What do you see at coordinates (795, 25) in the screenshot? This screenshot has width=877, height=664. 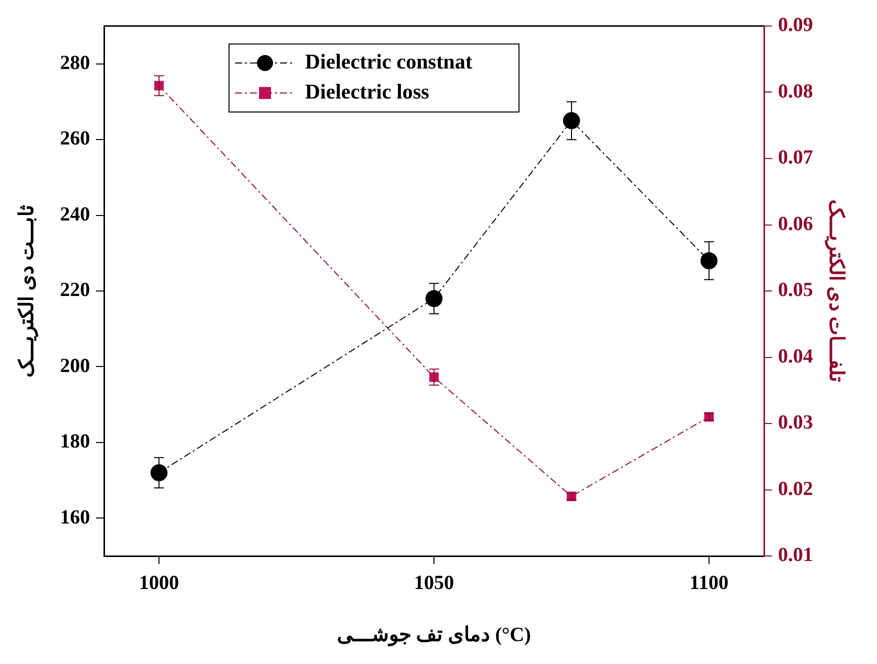 I see `y2-tick-label: 0.09` at bounding box center [795, 25].